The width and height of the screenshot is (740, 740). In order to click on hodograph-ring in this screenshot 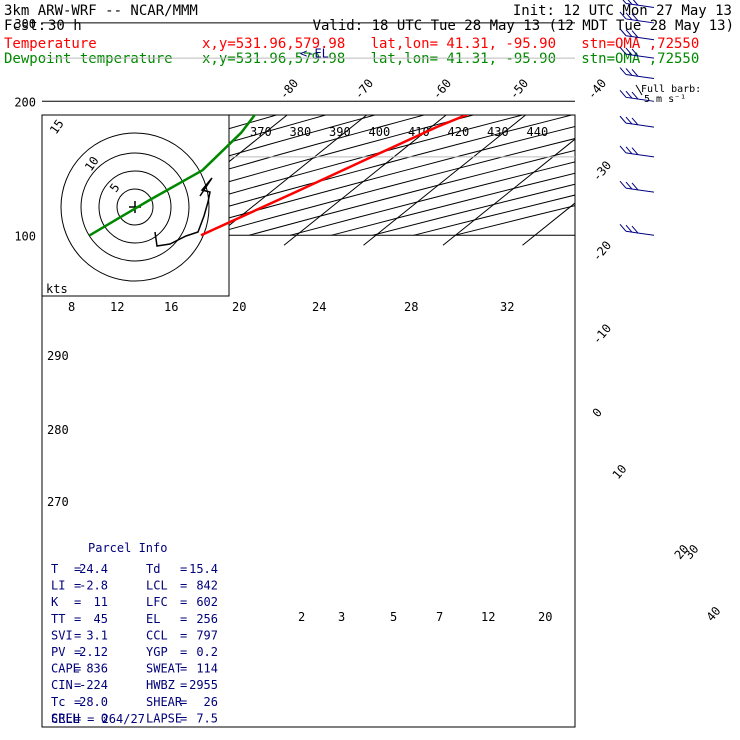, I will do `click(135, 207)`.